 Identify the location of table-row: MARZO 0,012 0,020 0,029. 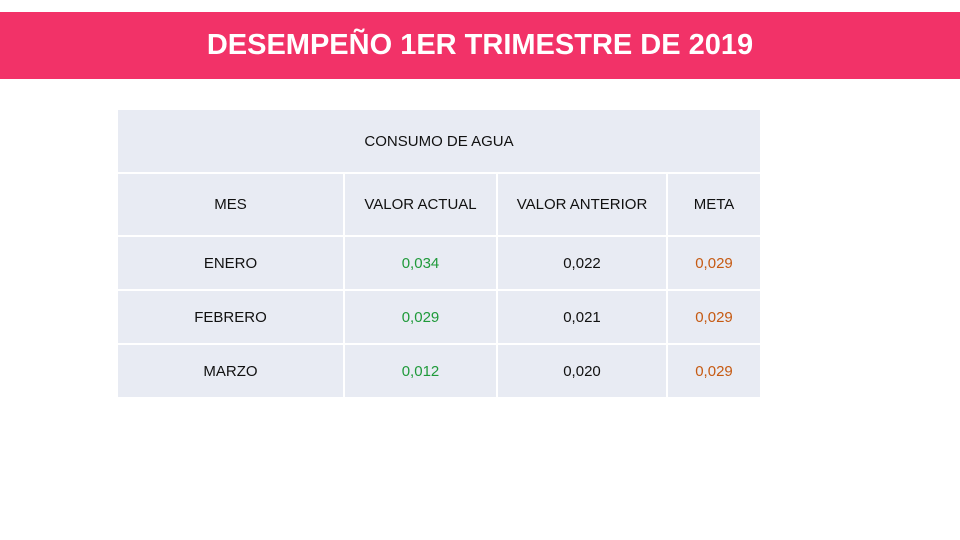
(439, 371).